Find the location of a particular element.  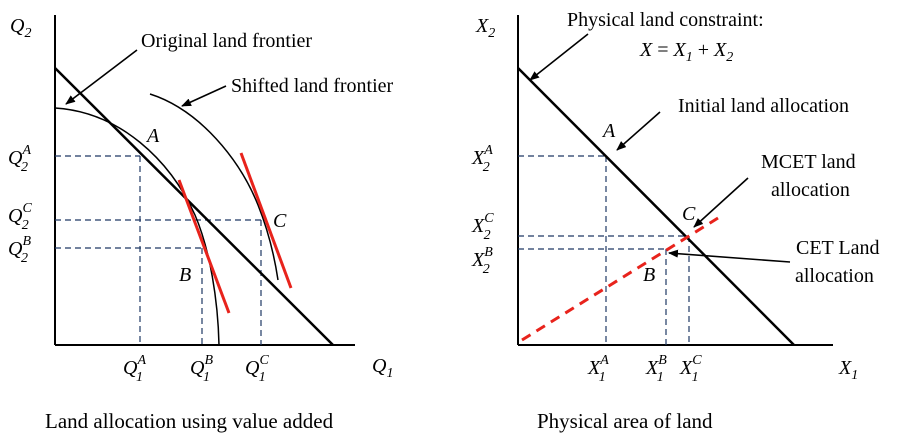

right-x-axis-label: X1 is located at coordinates (848, 370).